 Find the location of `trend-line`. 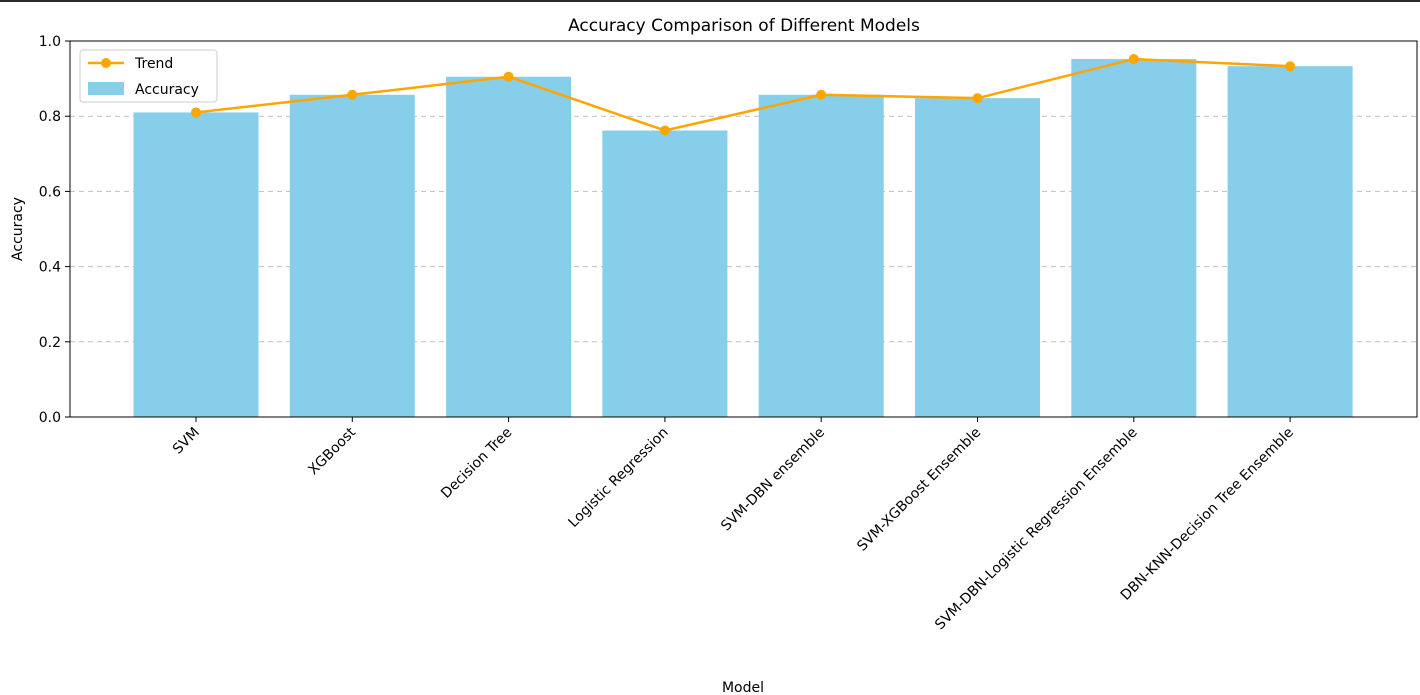

trend-line is located at coordinates (743, 94).